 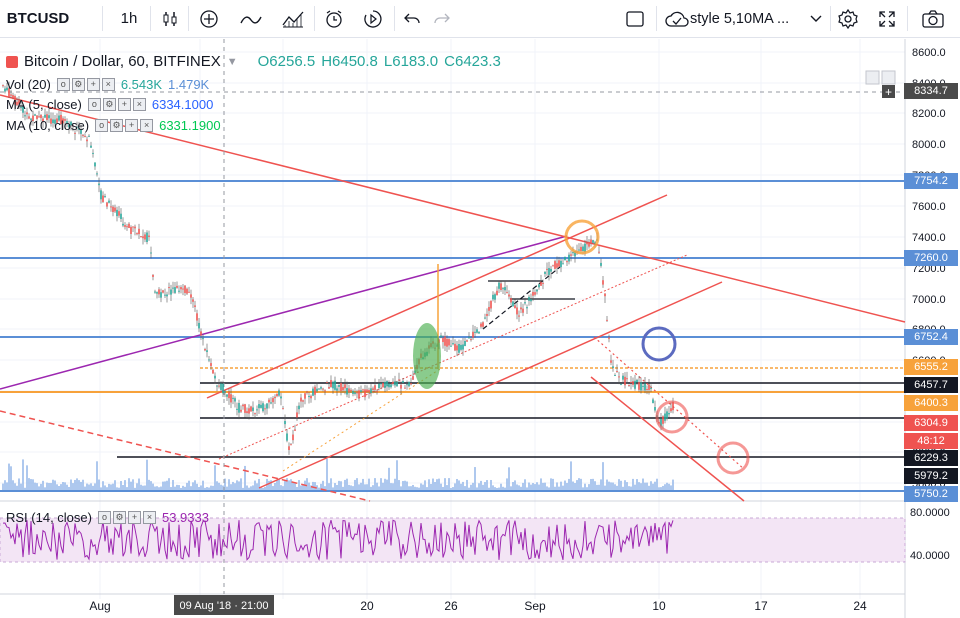 I want to click on orange-dotted-trend, so click(x=361, y=420).